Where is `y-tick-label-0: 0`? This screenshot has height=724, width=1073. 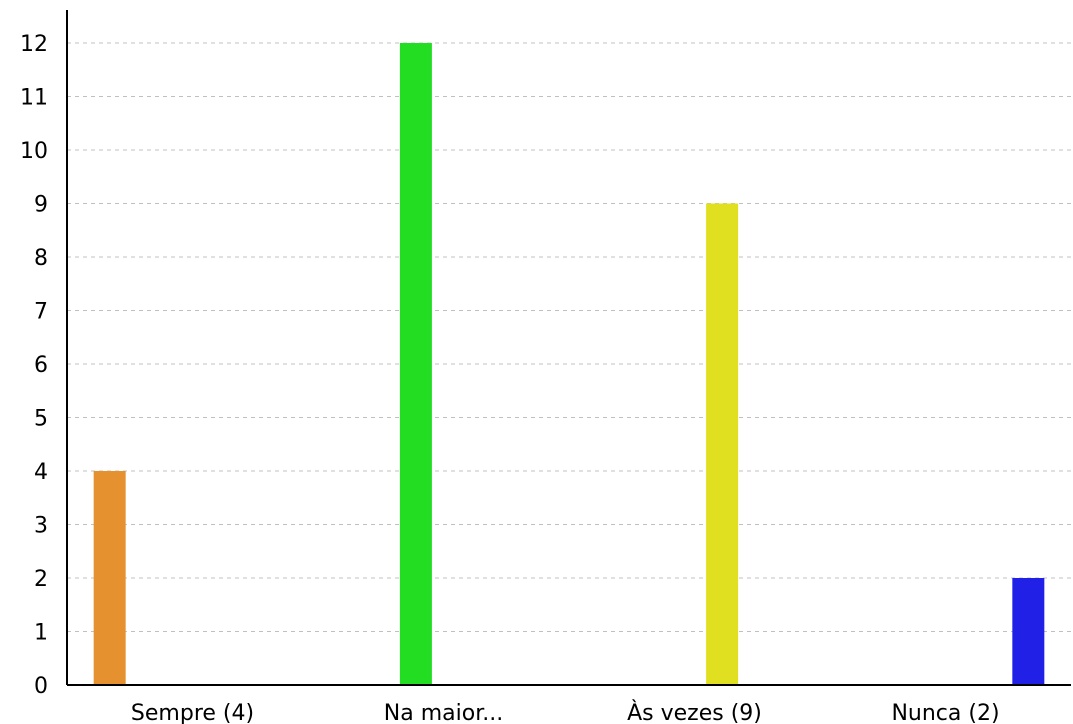
y-tick-label-0: 0 is located at coordinates (41, 686).